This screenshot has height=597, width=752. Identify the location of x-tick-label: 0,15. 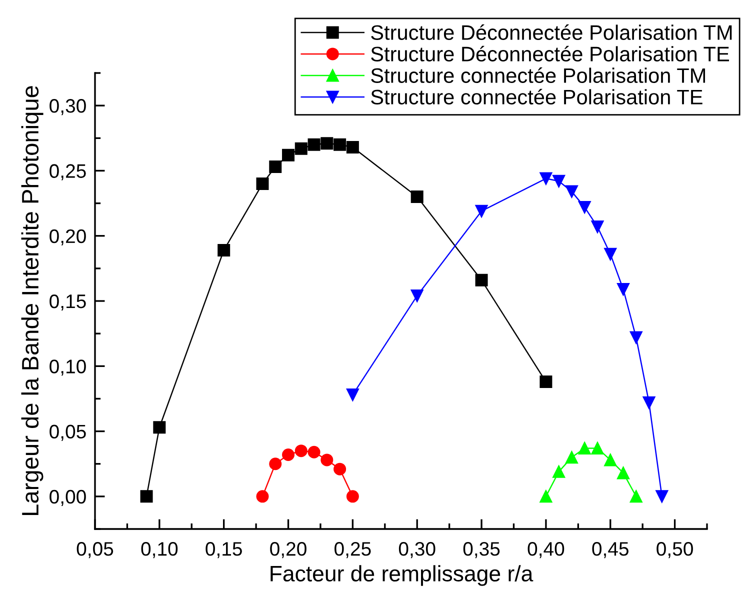
(224, 550).